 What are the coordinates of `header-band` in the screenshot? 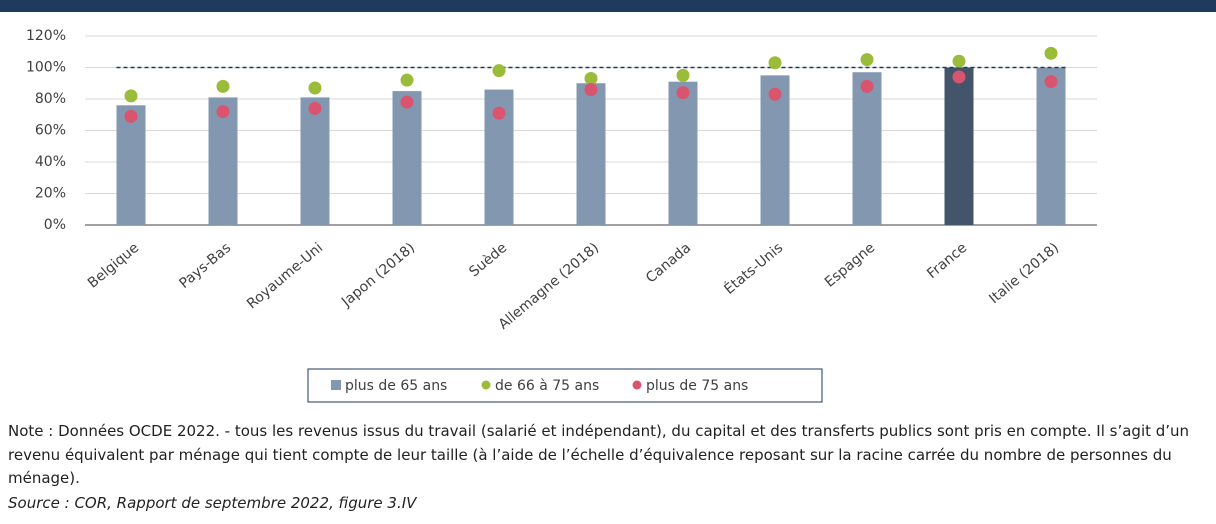 It's located at (608, 6).